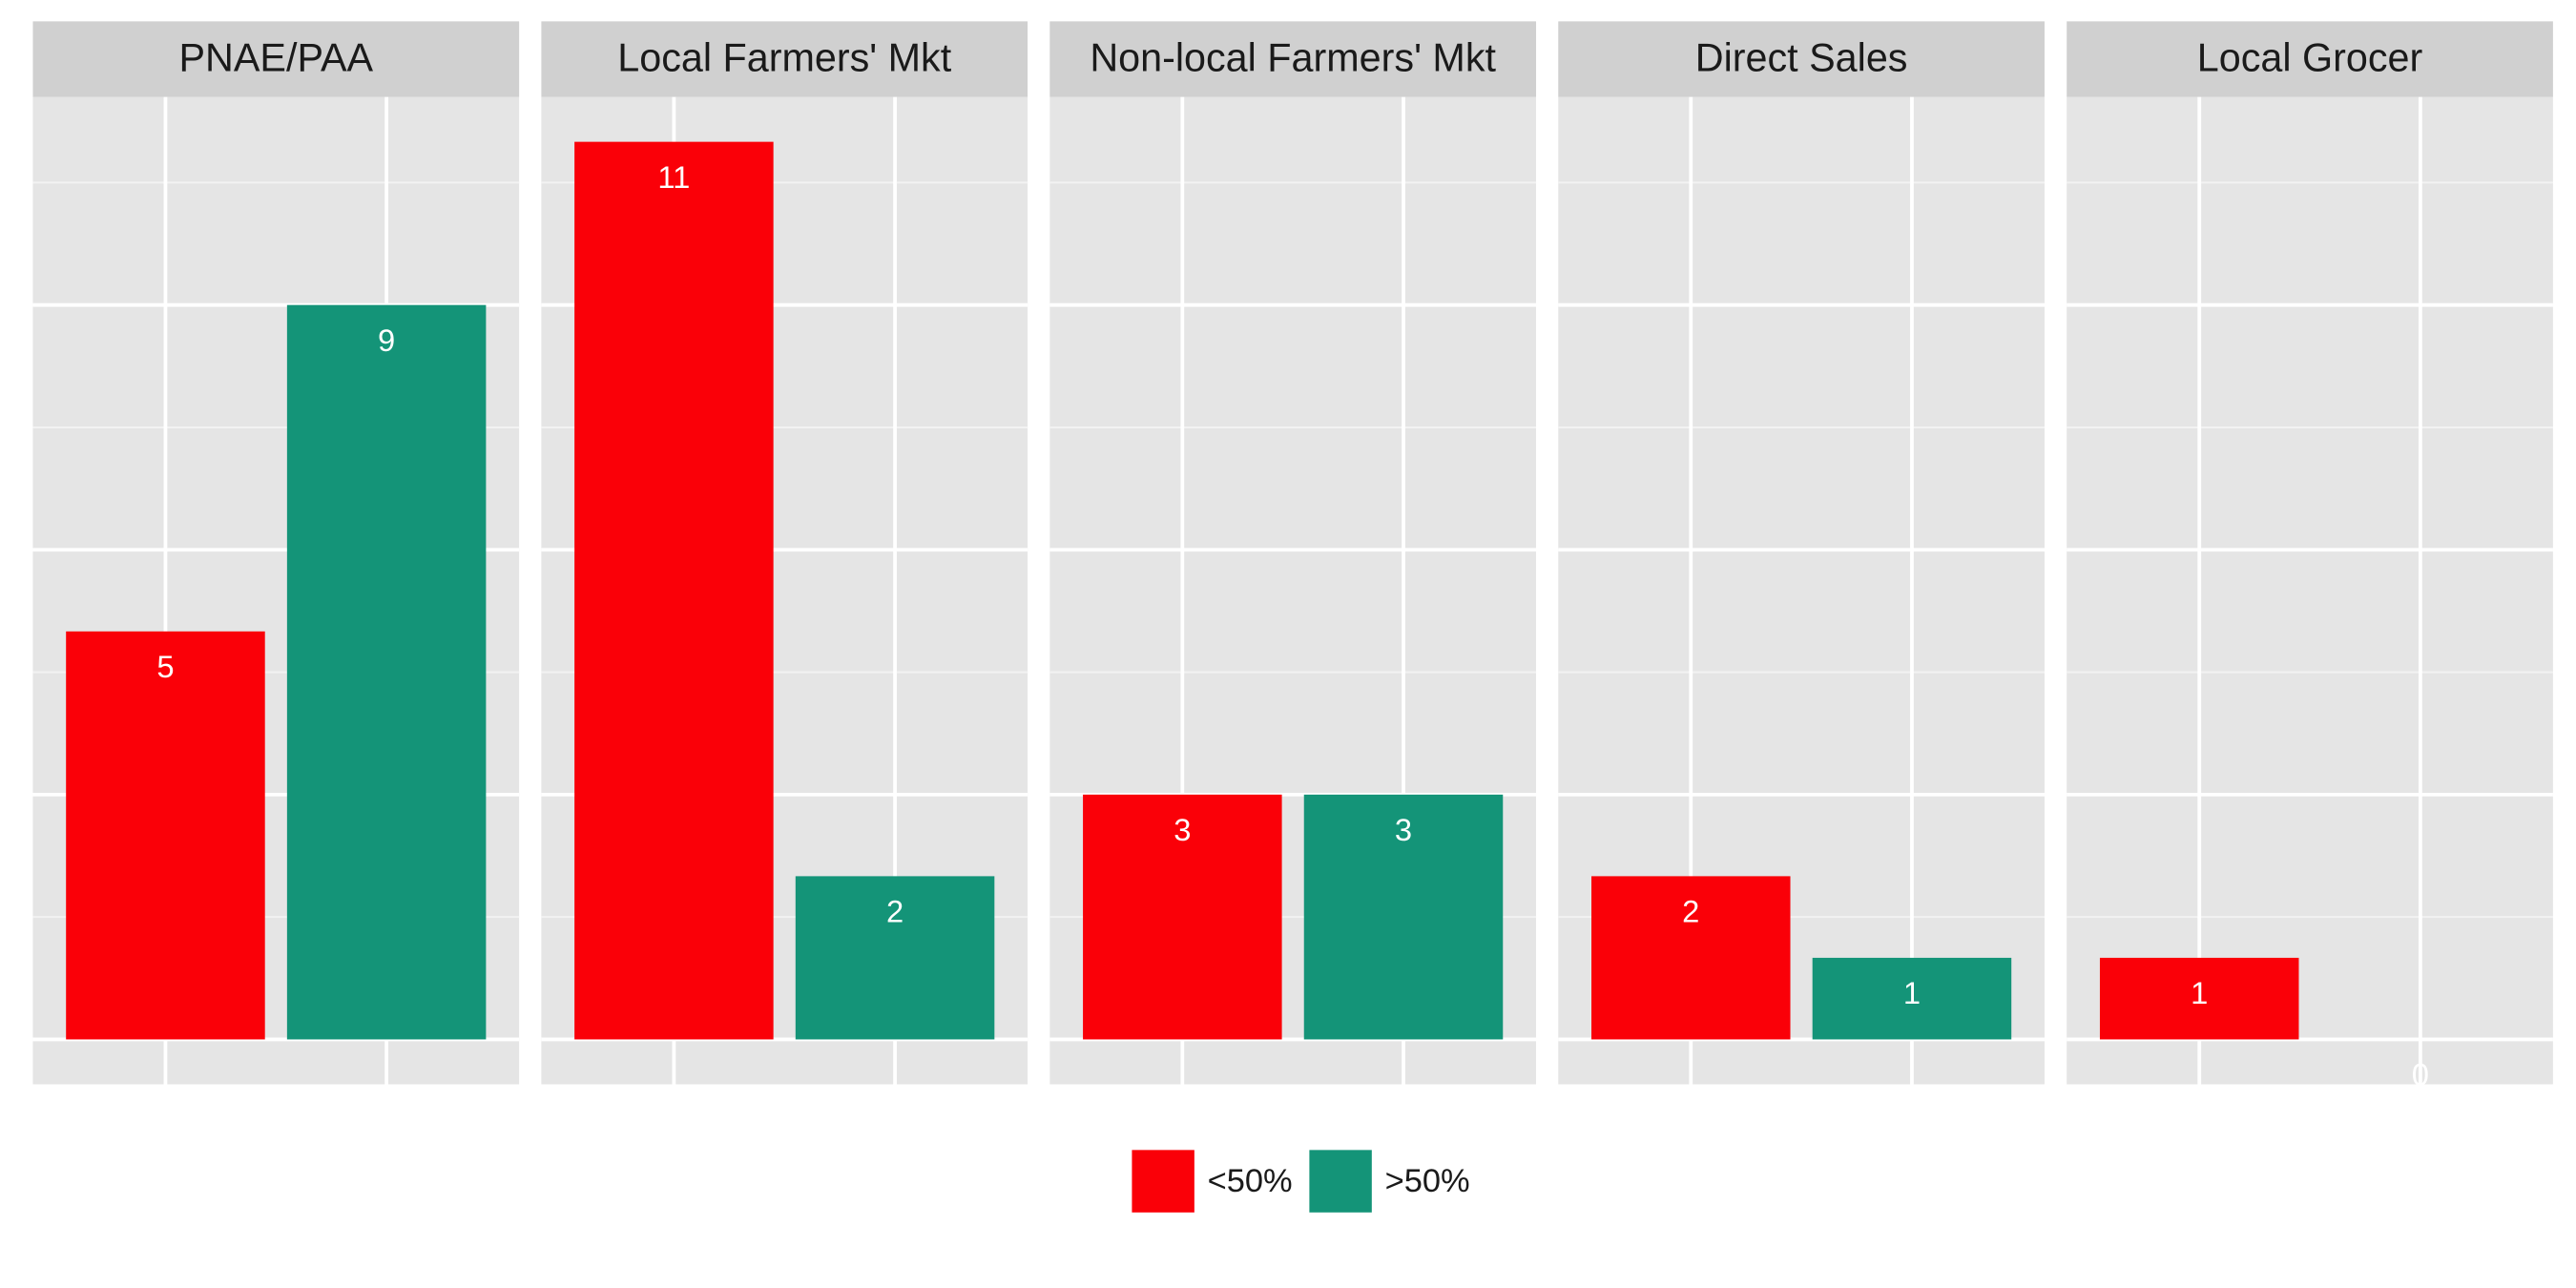  Describe the element at coordinates (2310, 590) in the screenshot. I see `panel-background` at that location.